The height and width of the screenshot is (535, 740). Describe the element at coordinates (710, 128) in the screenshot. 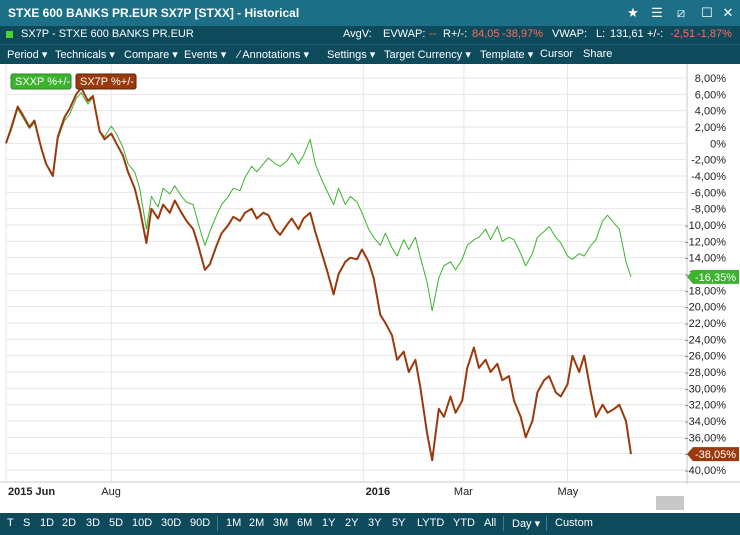

I see `y-tick-label: 2,00%` at that location.